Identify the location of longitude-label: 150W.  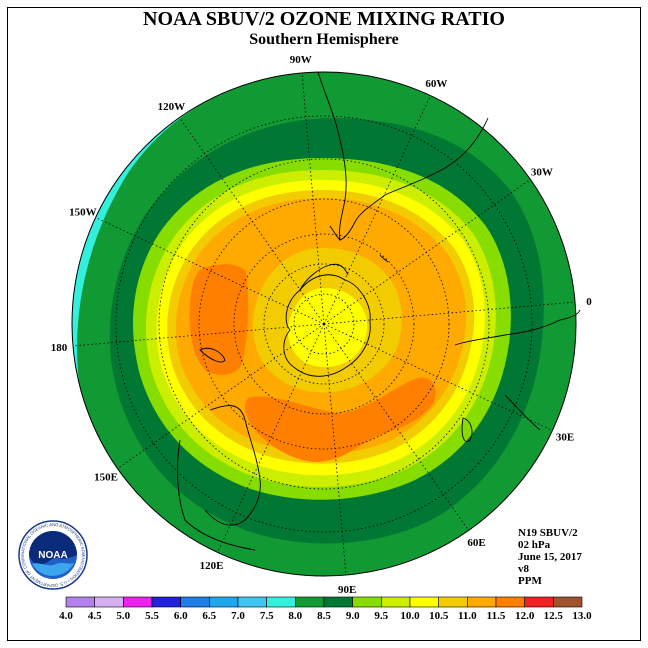
(83, 213).